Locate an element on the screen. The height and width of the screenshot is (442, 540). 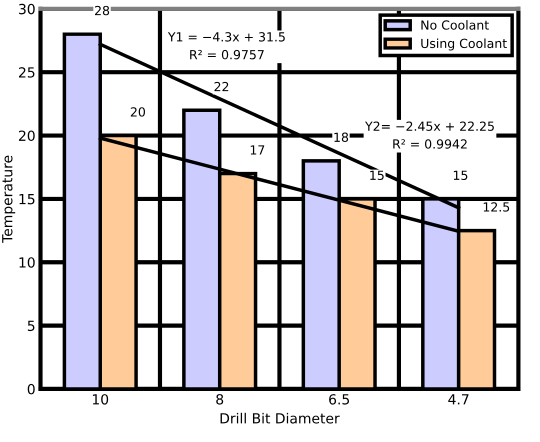
data-label: 22 is located at coordinates (221, 87).